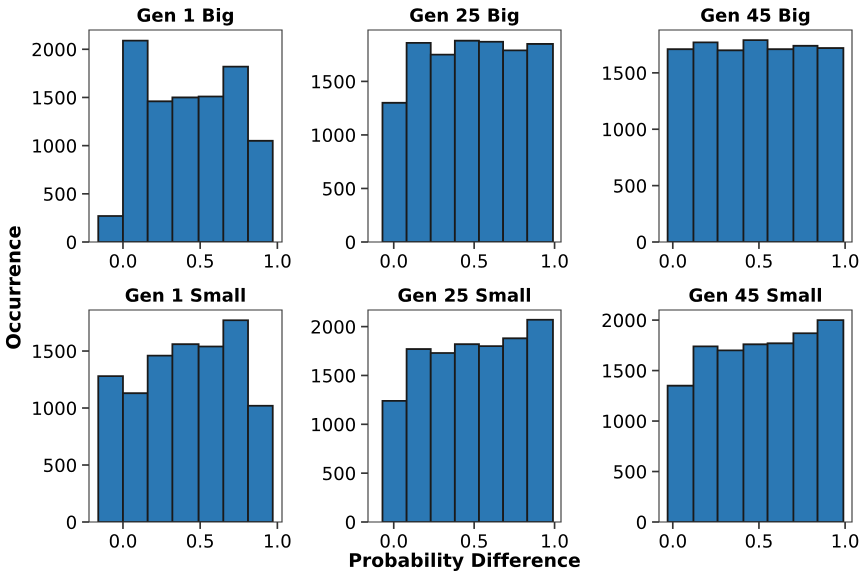 This screenshot has height=575, width=867. What do you see at coordinates (755, 295) in the screenshot?
I see `chart-title: Gen 45 Small` at bounding box center [755, 295].